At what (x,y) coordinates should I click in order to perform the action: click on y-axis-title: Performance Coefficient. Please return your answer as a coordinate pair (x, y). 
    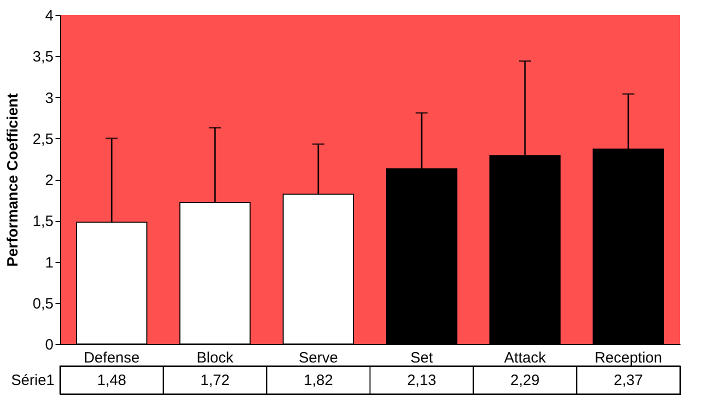
    Looking at the image, I should click on (13, 180).